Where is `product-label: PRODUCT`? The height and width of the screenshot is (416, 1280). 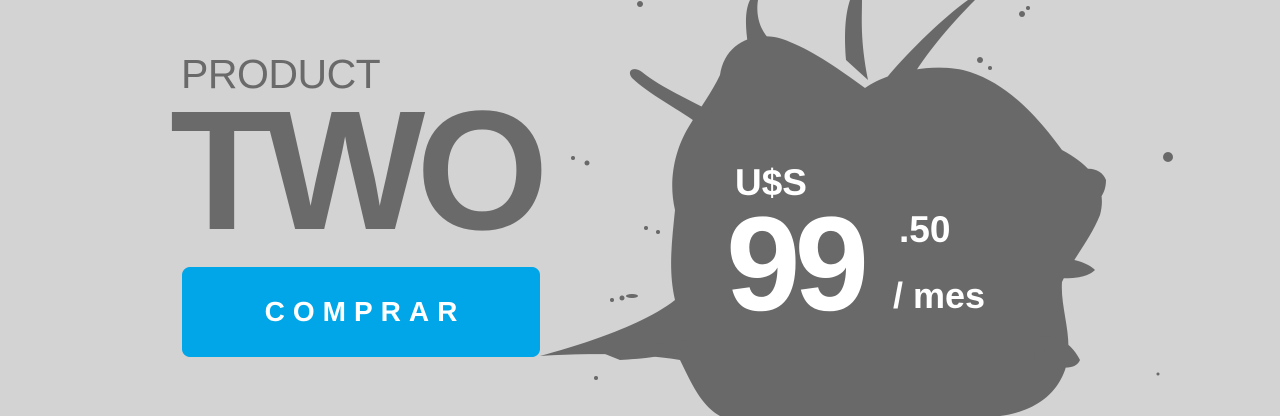
product-label: PRODUCT is located at coordinates (281, 74).